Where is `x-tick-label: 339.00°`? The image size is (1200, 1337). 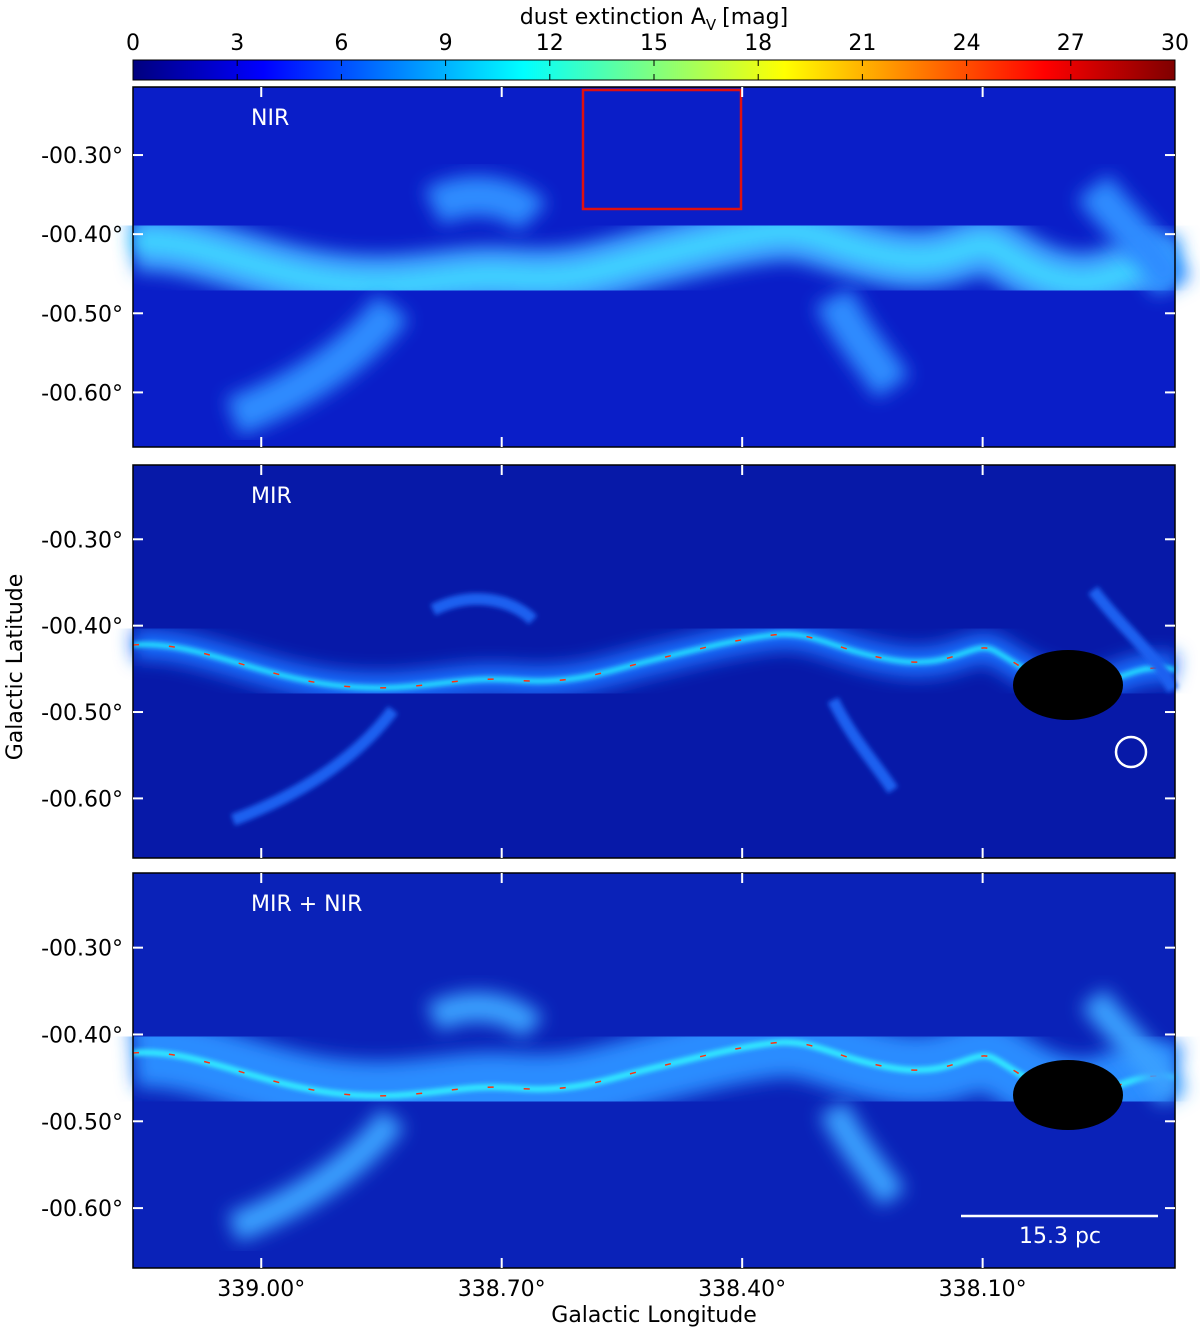 x-tick-label: 339.00° is located at coordinates (261, 1289).